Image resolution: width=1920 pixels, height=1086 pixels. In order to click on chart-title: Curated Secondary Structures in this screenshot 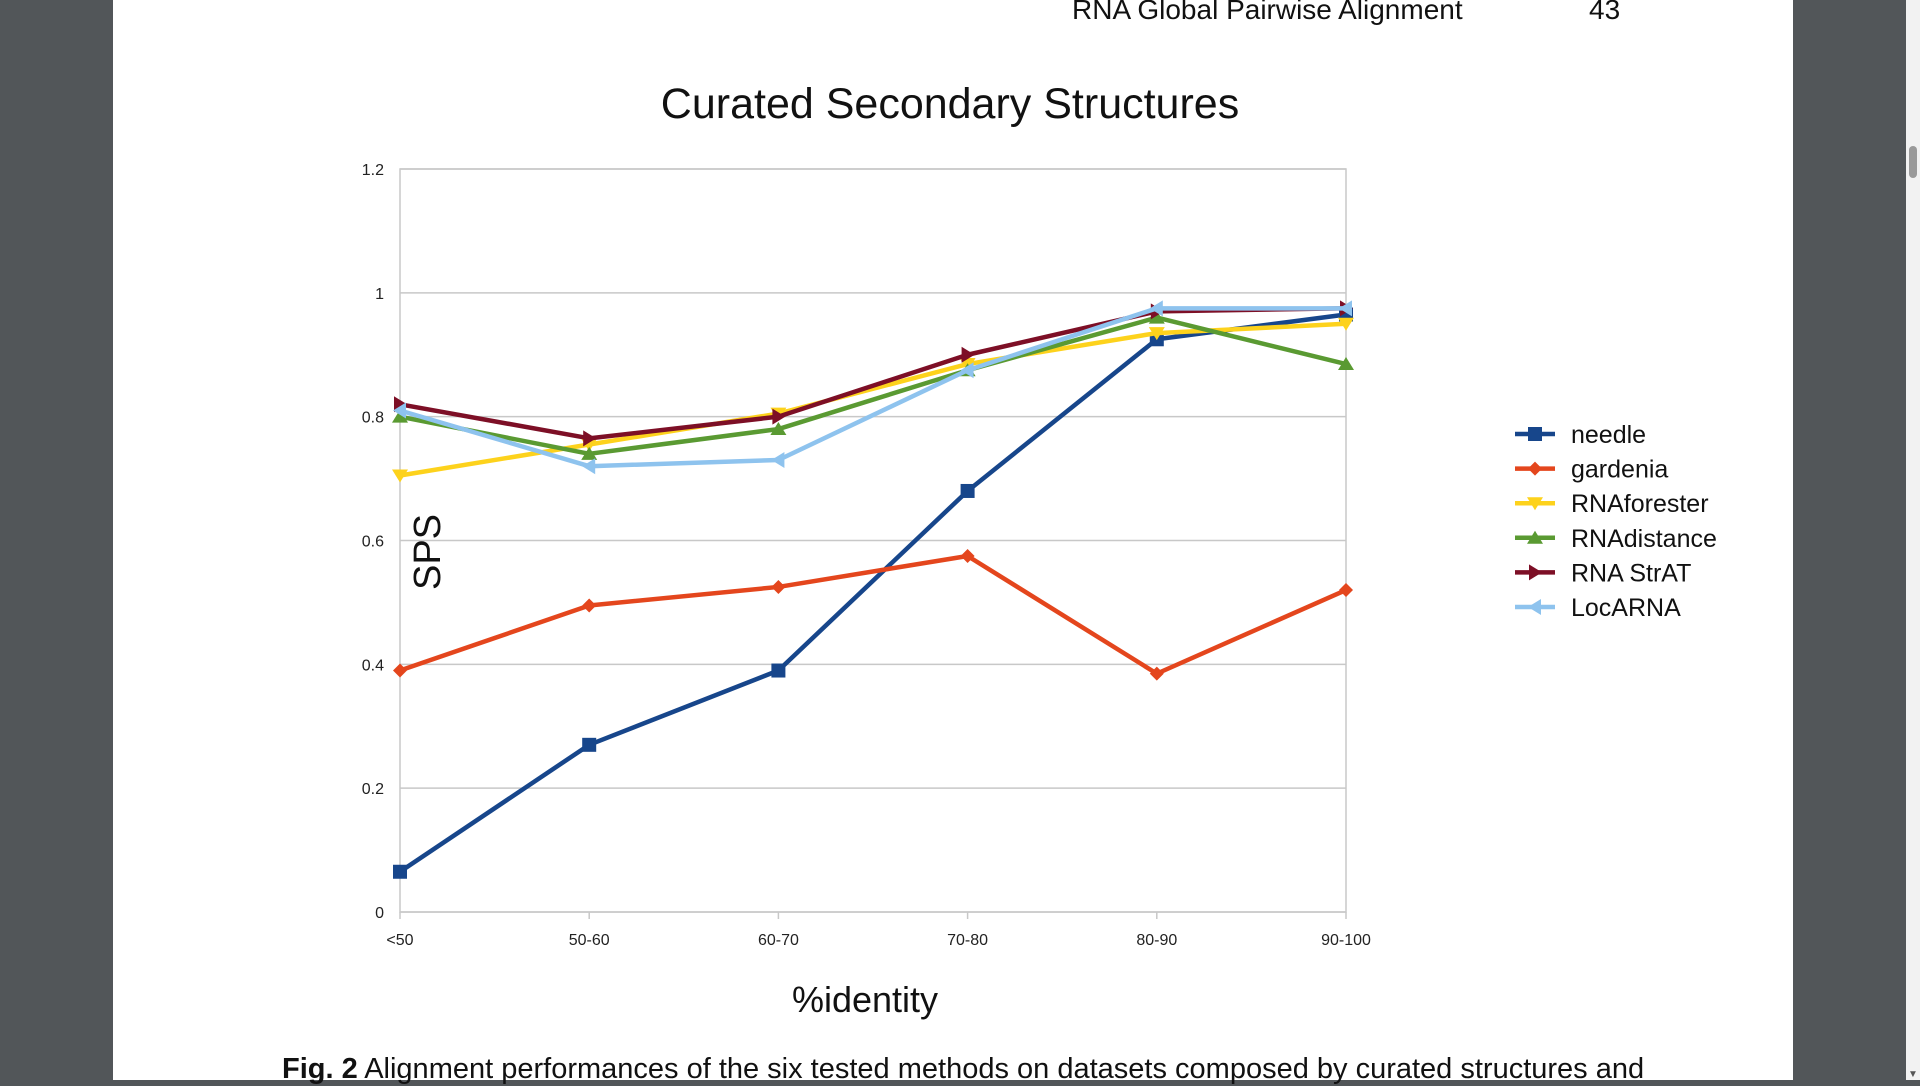, I will do `click(950, 104)`.